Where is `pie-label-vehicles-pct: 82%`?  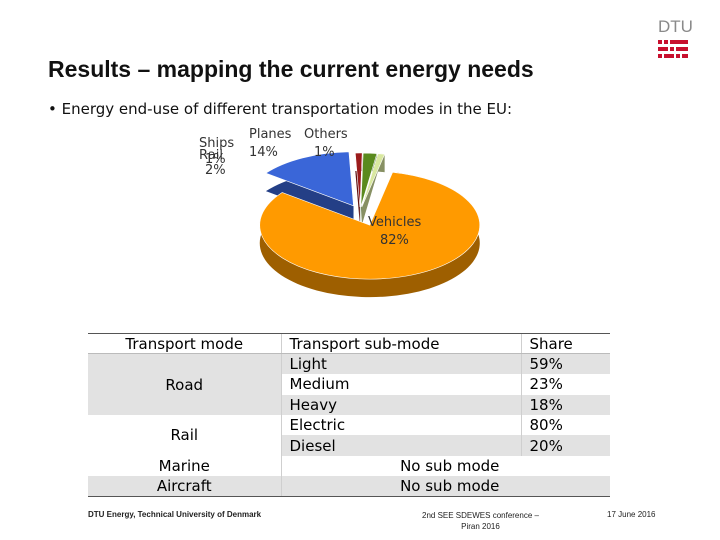
pie-label-vehicles-pct: 82% is located at coordinates (394, 240).